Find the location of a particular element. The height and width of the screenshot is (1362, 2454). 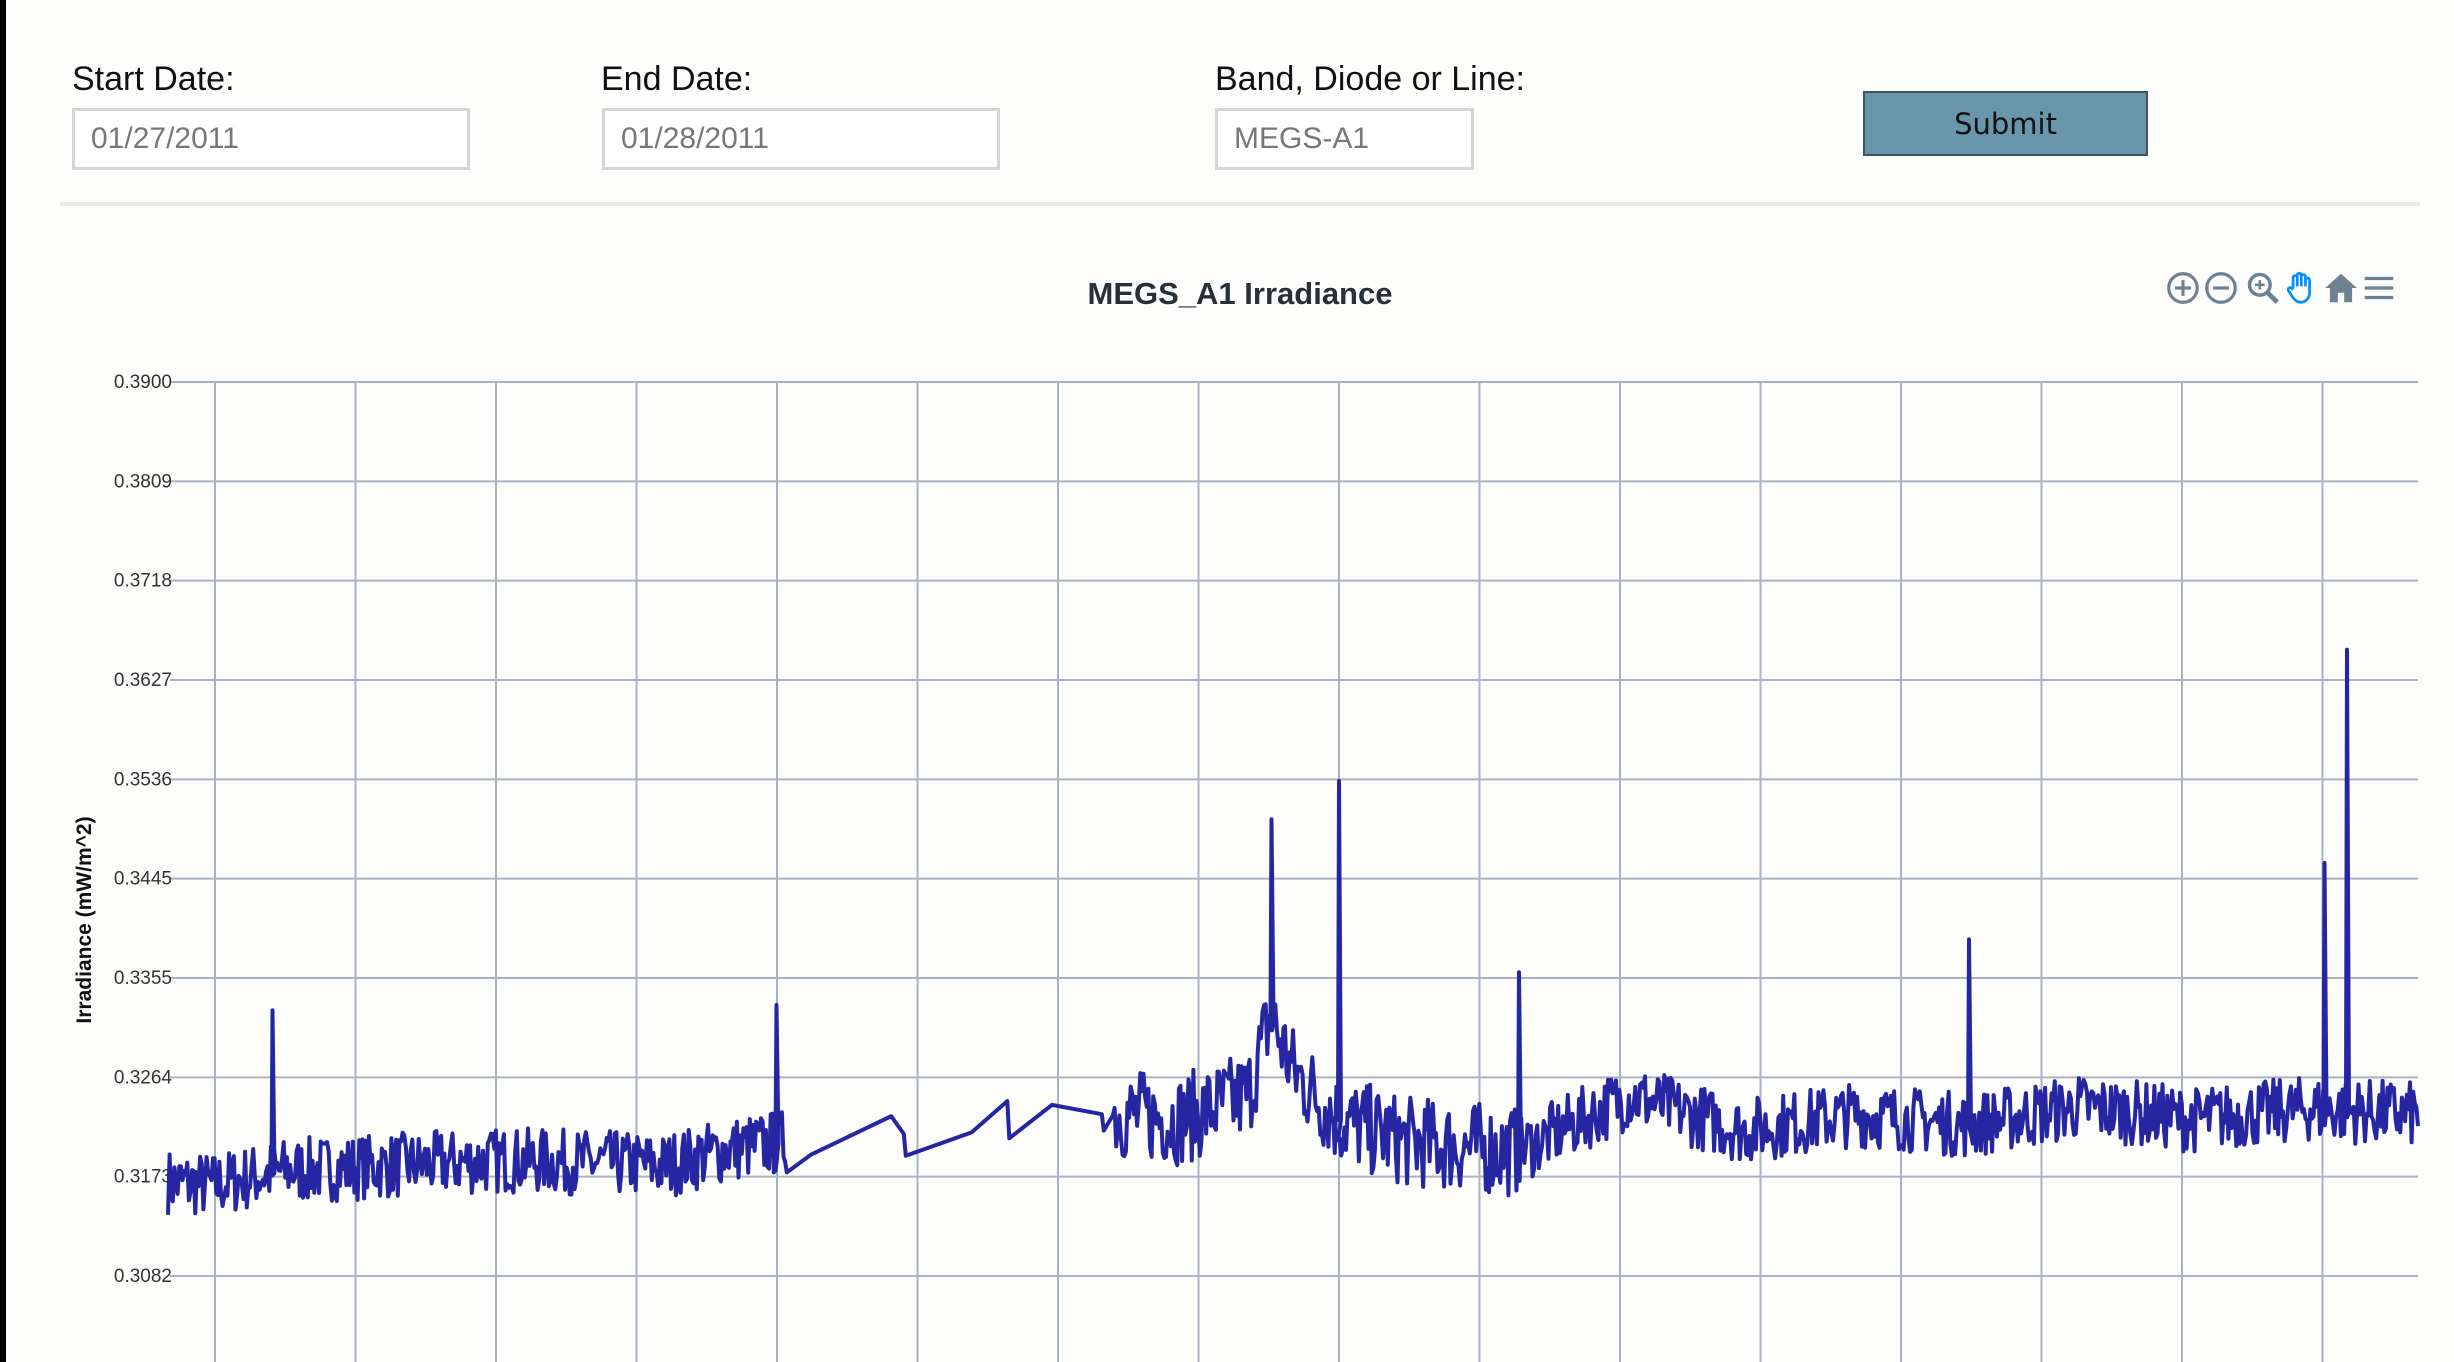

end-date-label: End Date: is located at coordinates (677, 79).